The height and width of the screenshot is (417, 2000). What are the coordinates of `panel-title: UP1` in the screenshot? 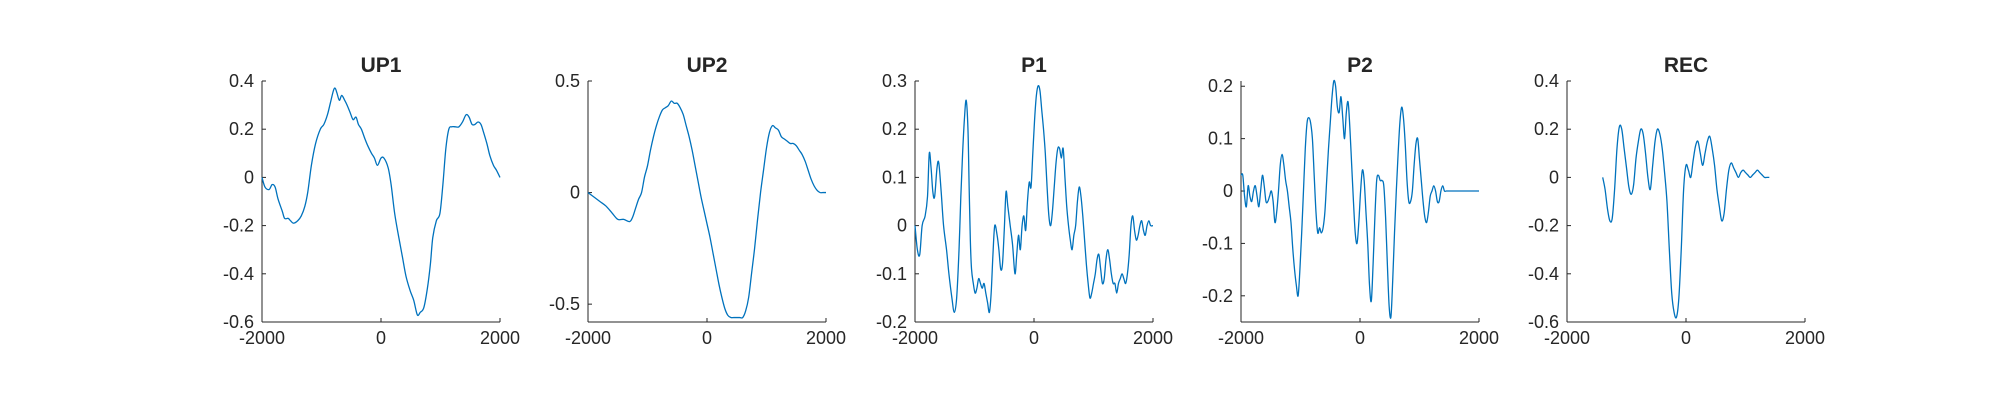 It's located at (381, 65).